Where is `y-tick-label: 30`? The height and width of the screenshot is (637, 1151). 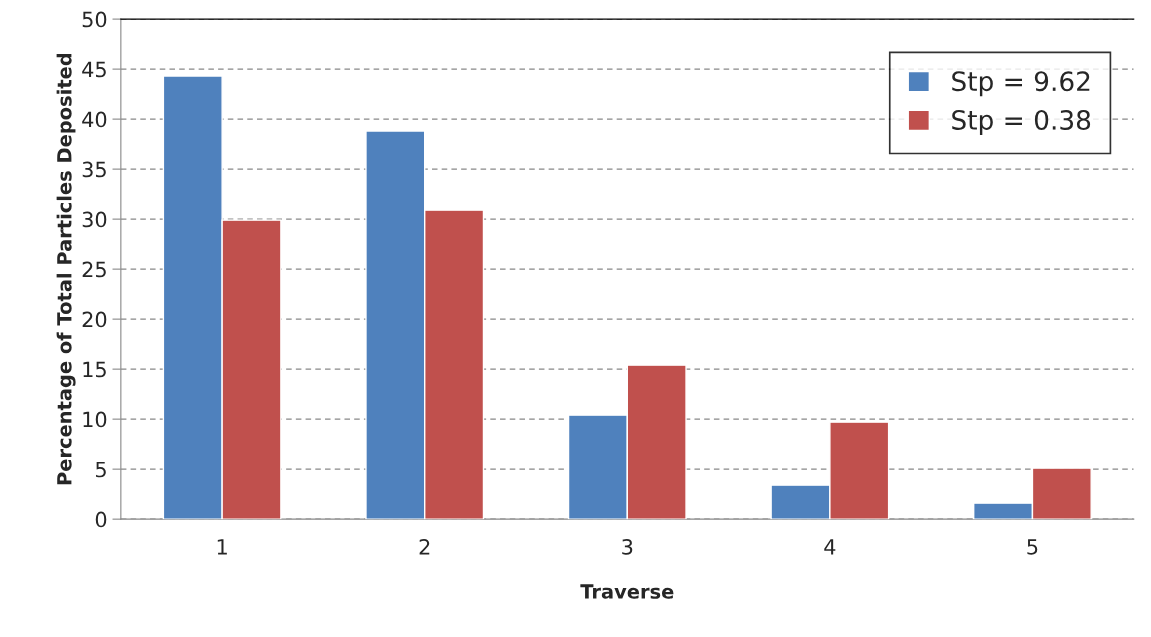
y-tick-label: 30 is located at coordinates (94, 219).